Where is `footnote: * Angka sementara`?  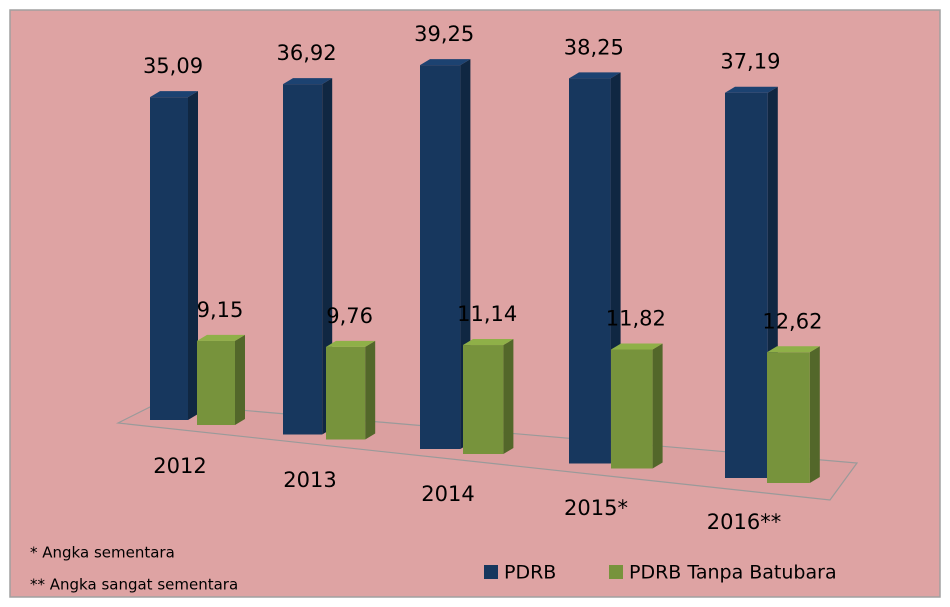
footnote: * Angka sementara is located at coordinates (102, 553).